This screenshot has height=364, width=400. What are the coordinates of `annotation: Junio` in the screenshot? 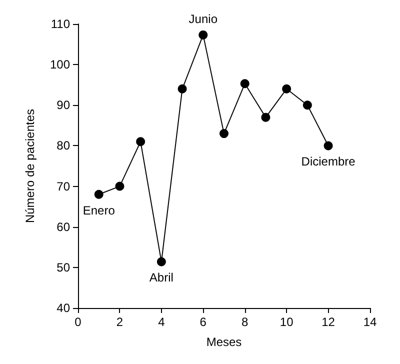 It's located at (203, 19).